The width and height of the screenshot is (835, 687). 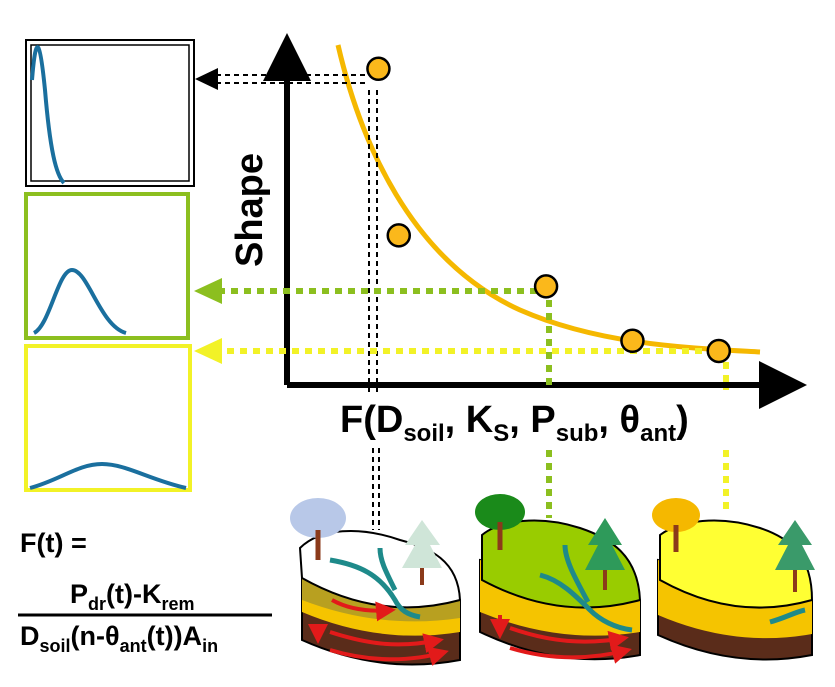 I want to click on projection-black, so click(x=287, y=299).